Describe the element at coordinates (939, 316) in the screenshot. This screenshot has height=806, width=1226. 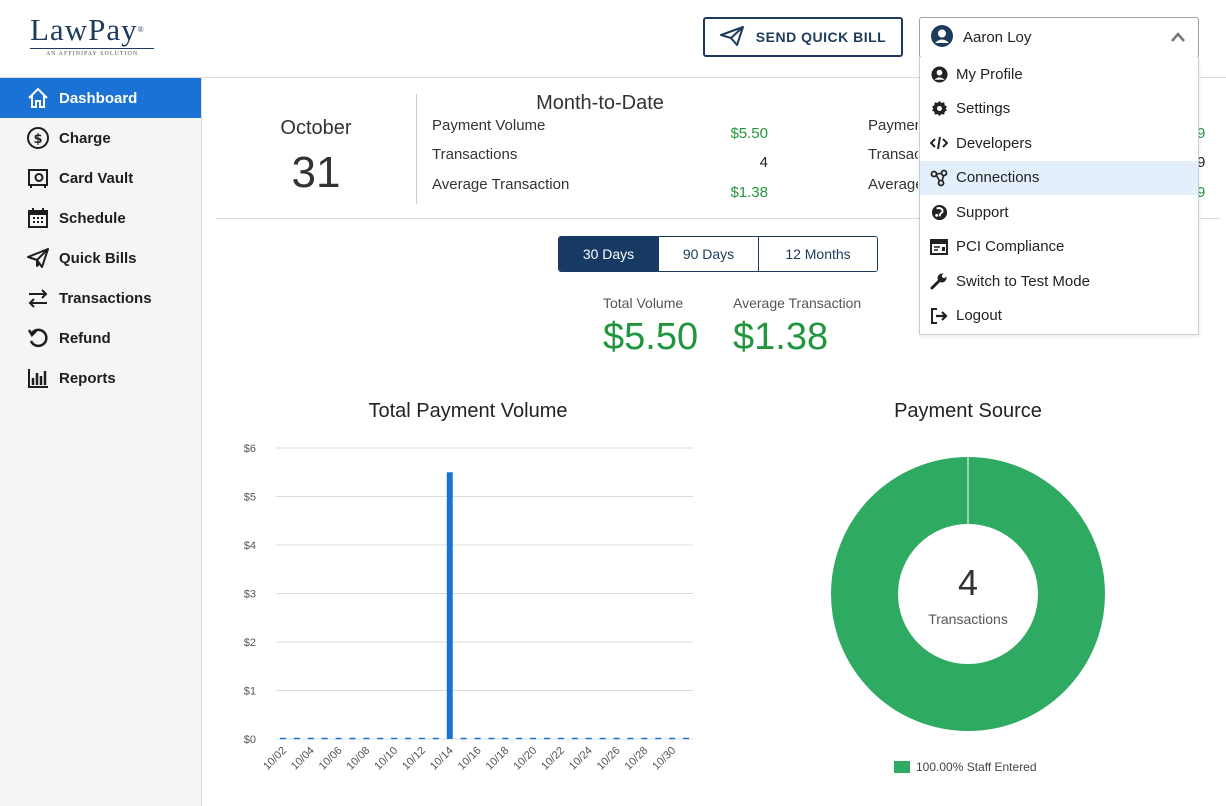
I see `logout-icon` at that location.